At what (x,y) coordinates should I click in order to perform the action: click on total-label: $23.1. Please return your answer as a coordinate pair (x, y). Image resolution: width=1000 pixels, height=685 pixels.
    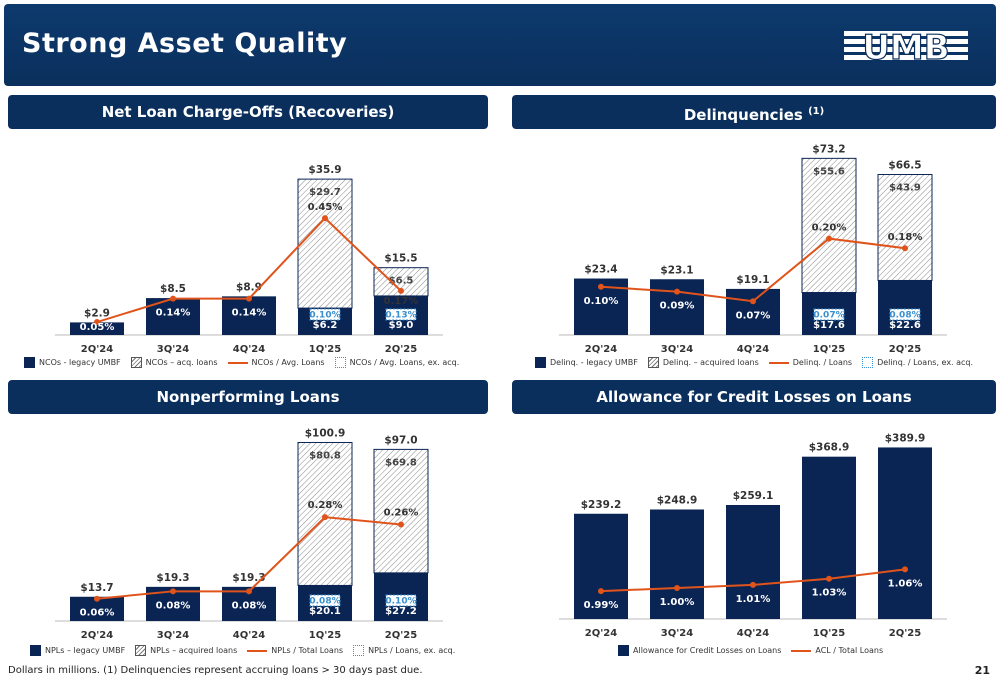
    Looking at the image, I should click on (676, 270).